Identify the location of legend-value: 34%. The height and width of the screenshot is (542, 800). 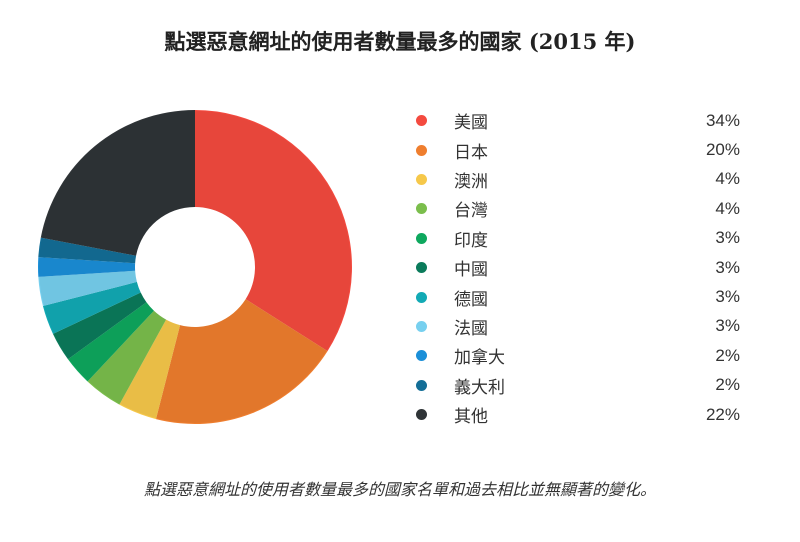
(722, 120).